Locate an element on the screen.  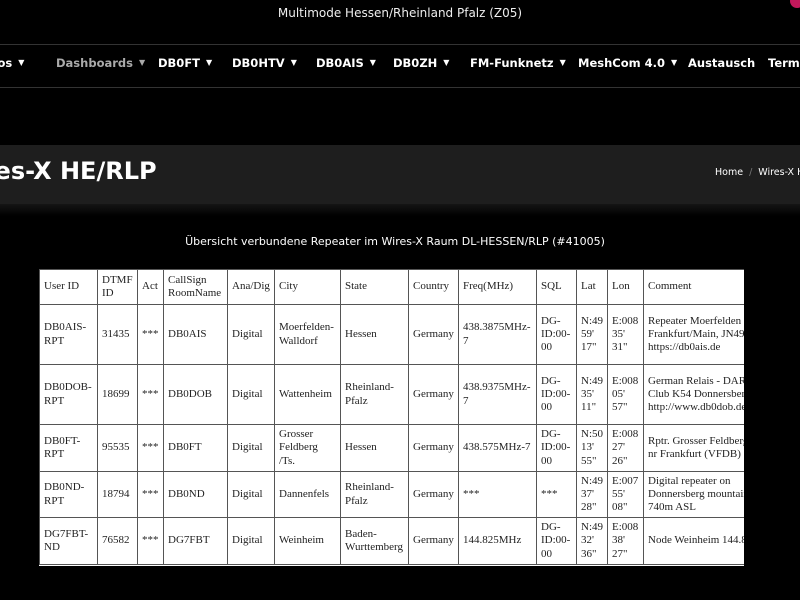
title-band: Wires-X HE/RLP Home / Wires-X HE/RLP is located at coordinates (400, 174).